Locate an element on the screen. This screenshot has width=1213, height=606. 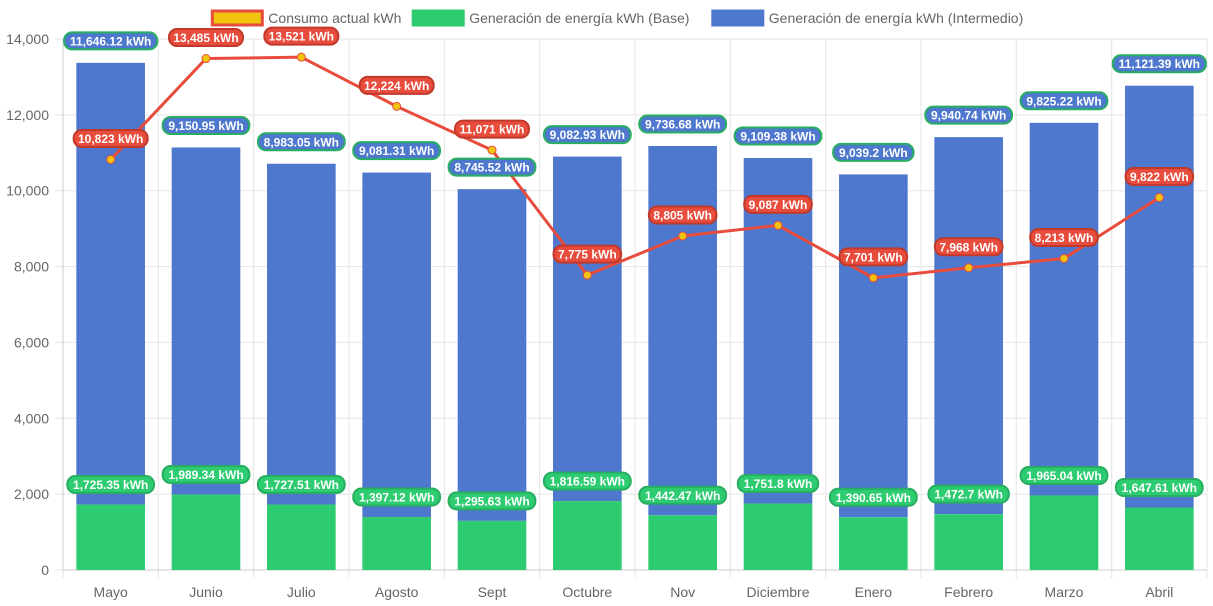
base-value-label-text: 1,727.51 kWh is located at coordinates (301, 485).